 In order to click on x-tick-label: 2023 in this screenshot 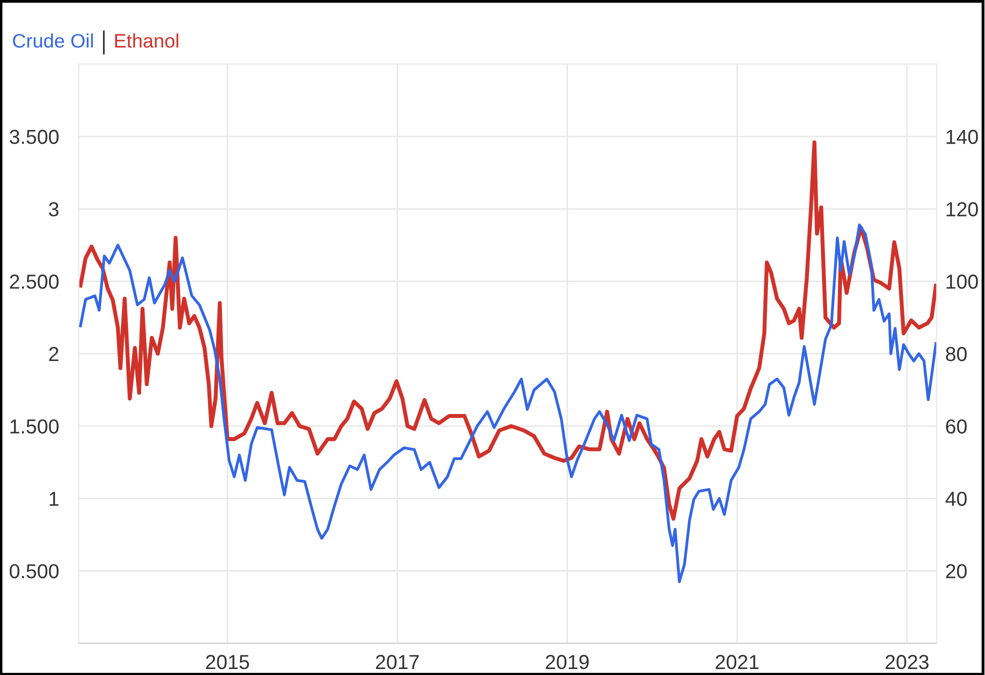, I will do `click(907, 662)`.